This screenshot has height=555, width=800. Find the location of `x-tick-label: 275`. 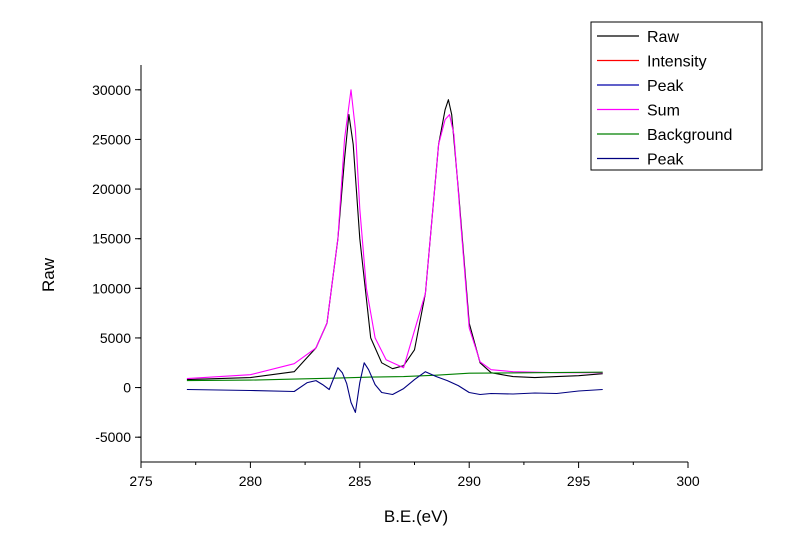

x-tick-label: 275 is located at coordinates (141, 481).